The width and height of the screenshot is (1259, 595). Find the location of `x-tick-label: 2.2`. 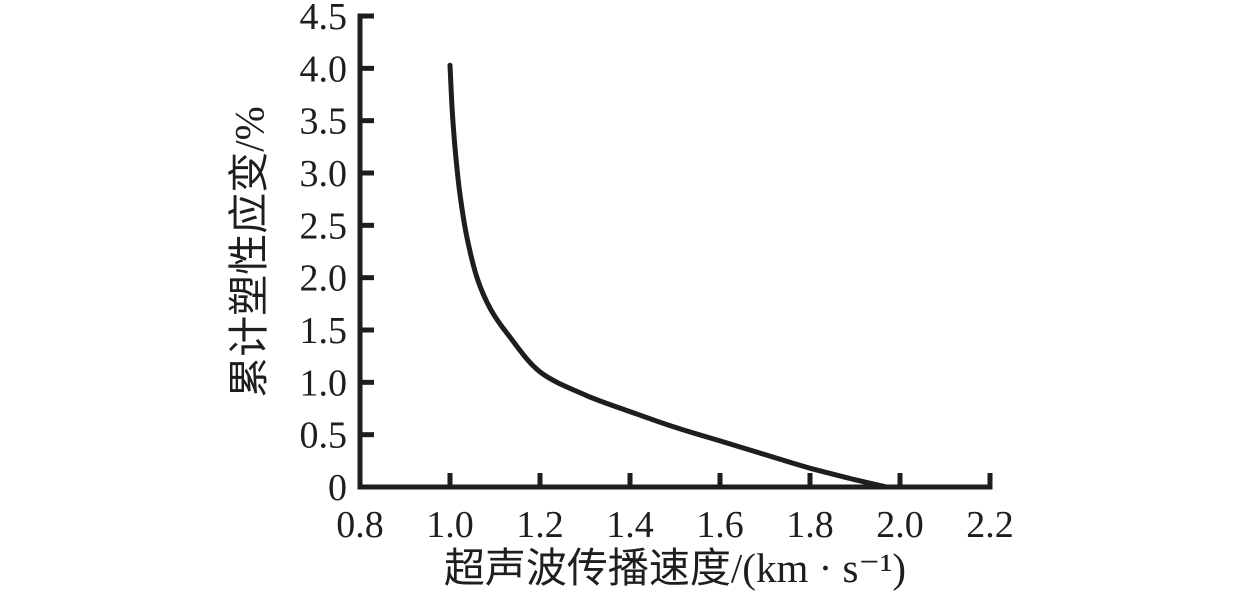

x-tick-label: 2.2 is located at coordinates (990, 525).